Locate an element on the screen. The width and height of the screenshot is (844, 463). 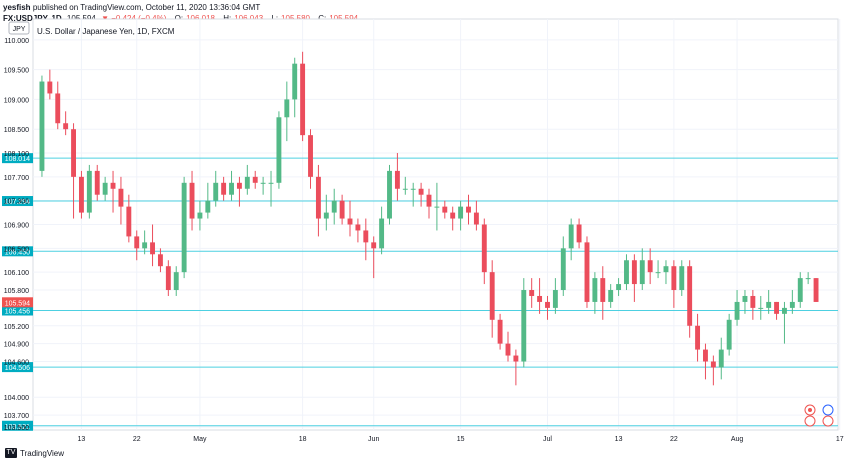
symbol-label: FX:USDJPY, 1D is located at coordinates (32, 18).